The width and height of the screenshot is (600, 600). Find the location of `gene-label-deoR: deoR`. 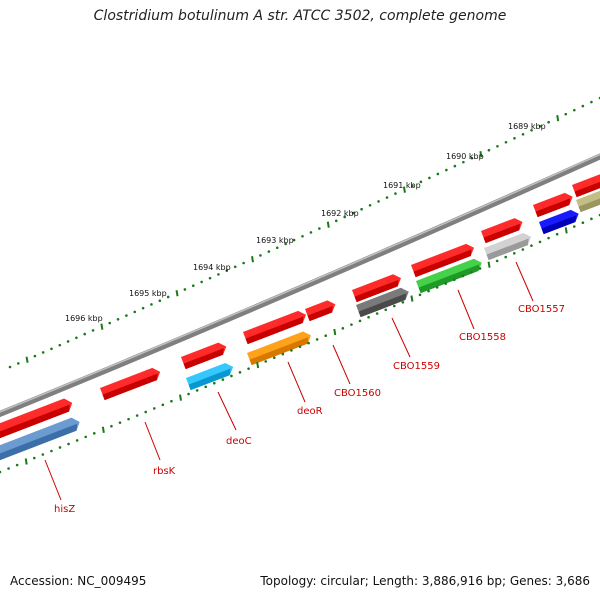

gene-label-deoR: deoR is located at coordinates (310, 411).